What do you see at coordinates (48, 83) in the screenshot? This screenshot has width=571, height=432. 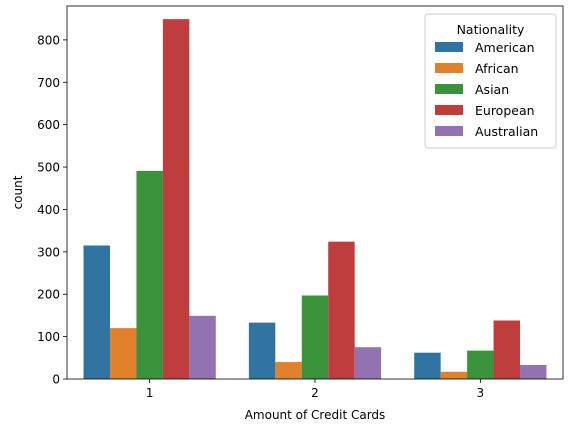 I see `y-tick-label: 700` at bounding box center [48, 83].